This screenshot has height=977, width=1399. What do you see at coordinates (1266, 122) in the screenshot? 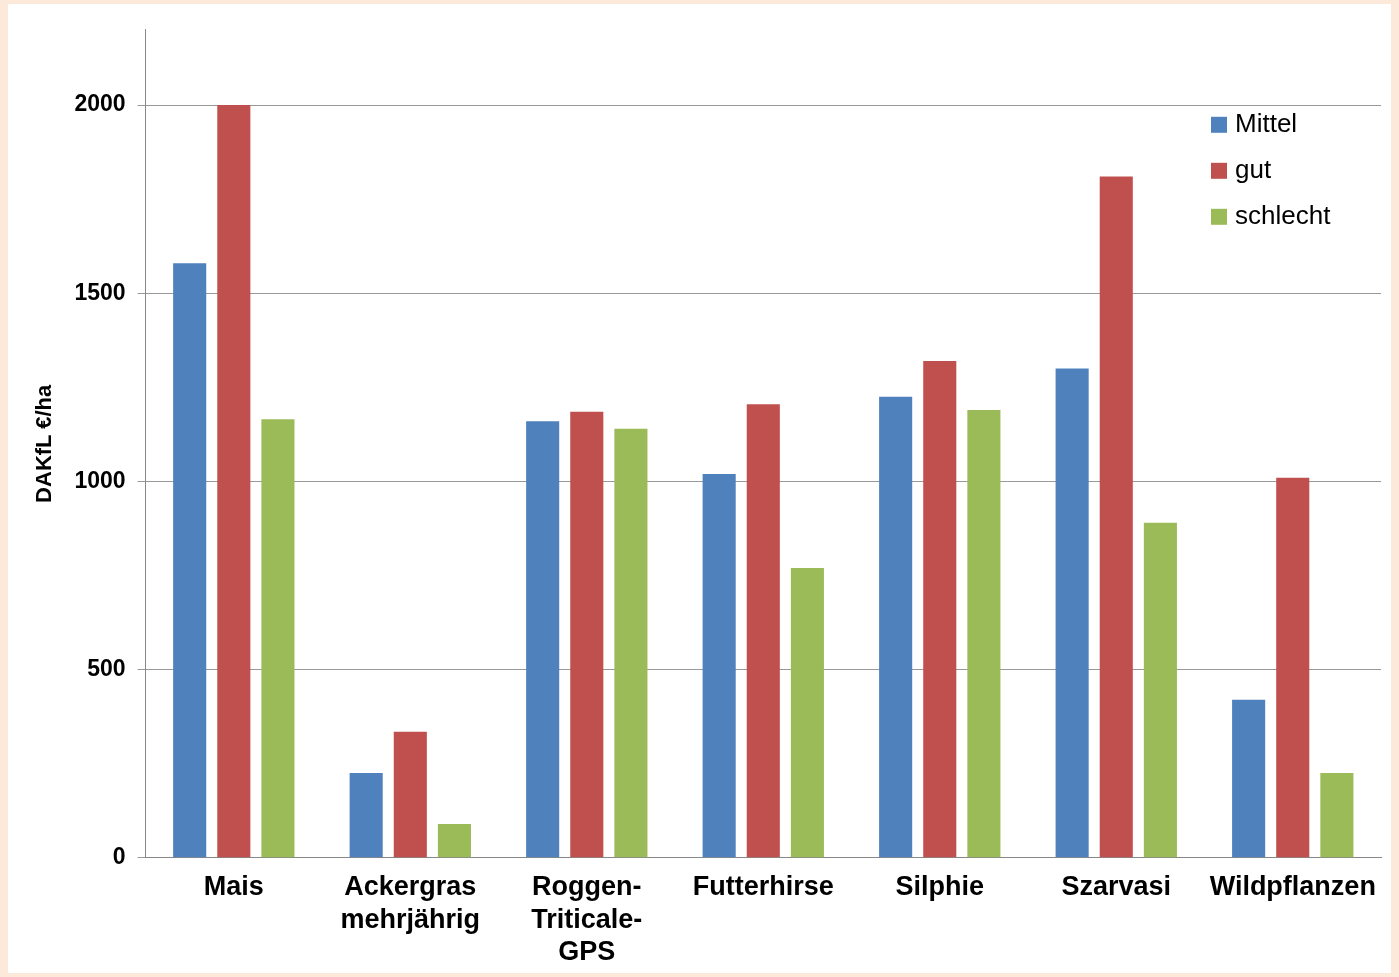
I see `legend-label: Mittel` at bounding box center [1266, 122].